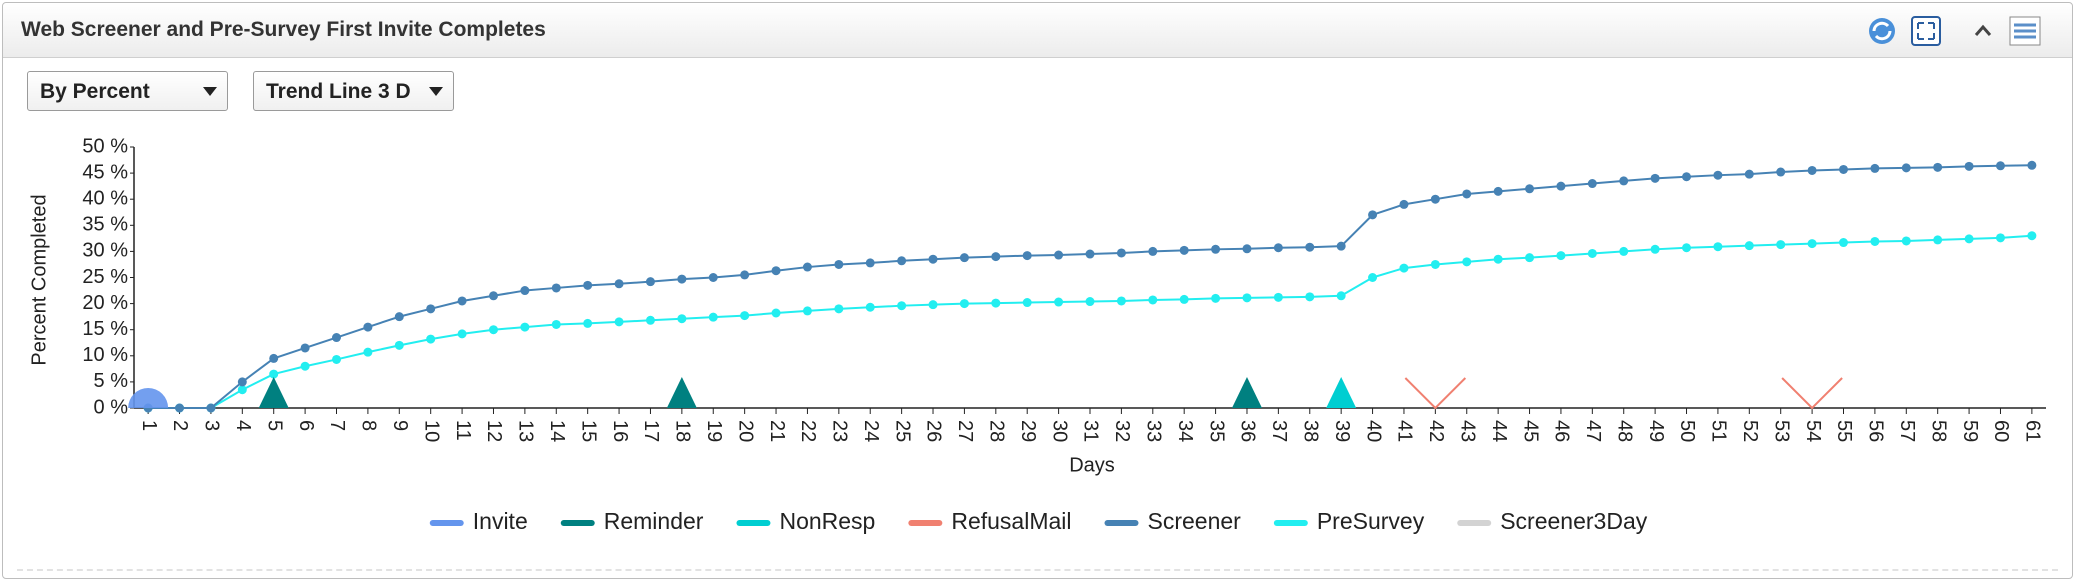 This screenshot has height=583, width=2077. Describe the element at coordinates (934, 431) in the screenshot. I see `x-tick-label: 26` at that location.